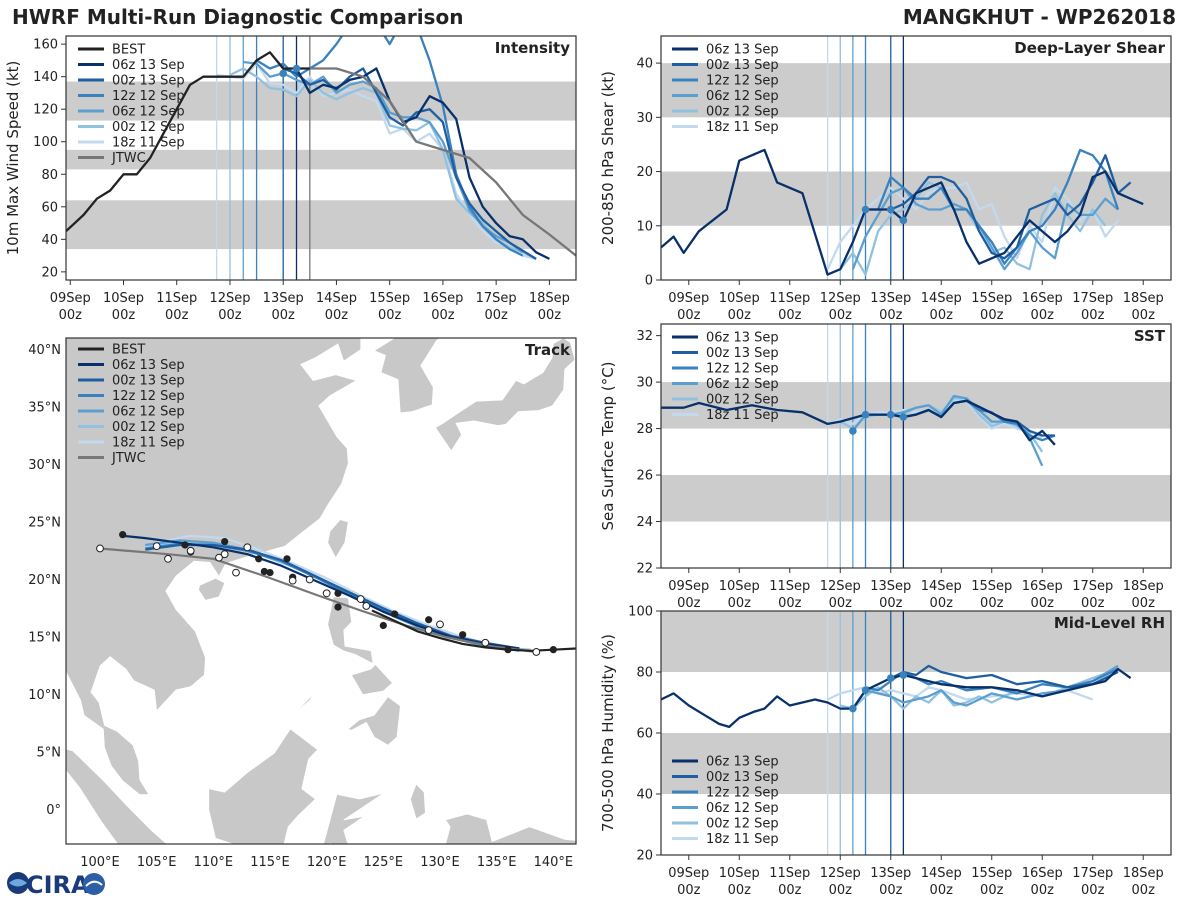 The height and width of the screenshot is (902, 1200). I want to click on intensity-ytick-label: 100, so click(45, 142).